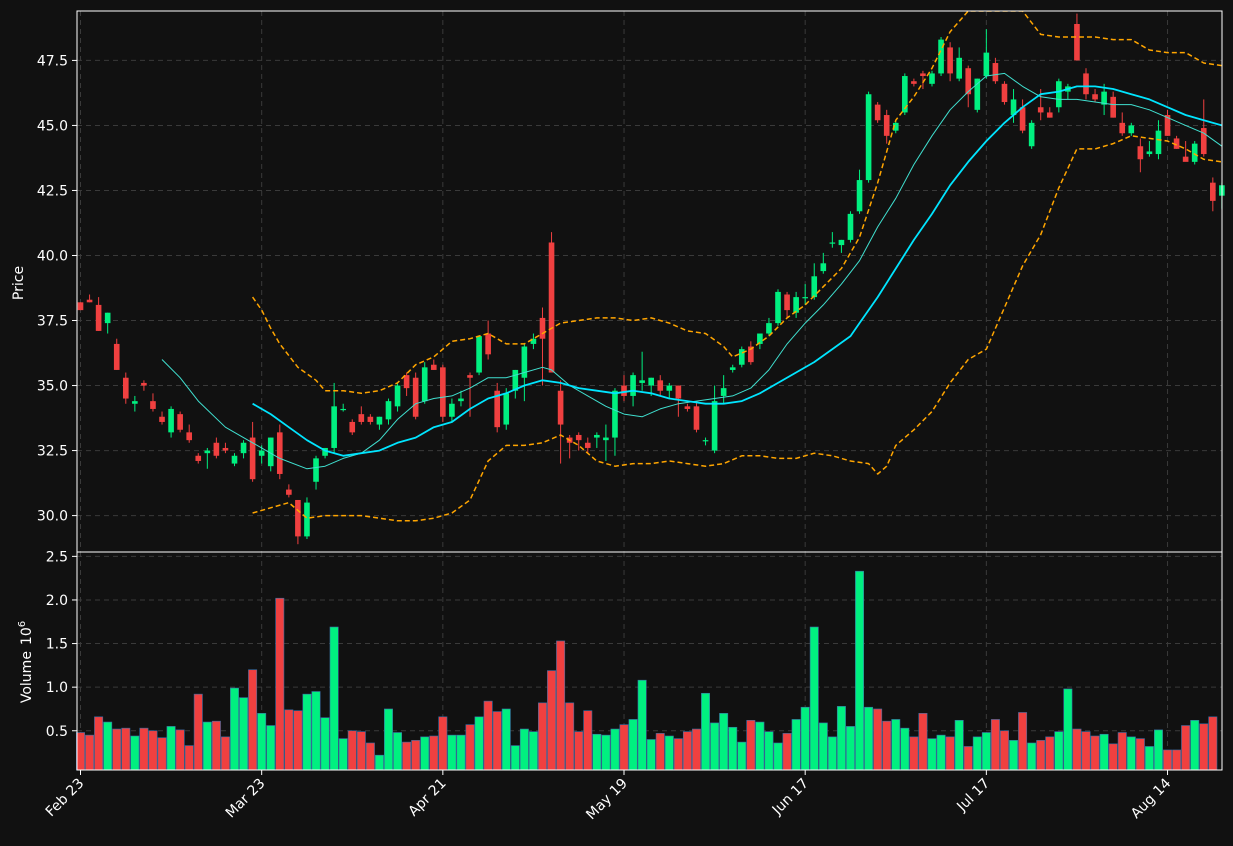 The image size is (1233, 846). Describe the element at coordinates (52, 387) in the screenshot. I see `price-tick-label: 35.0` at that location.